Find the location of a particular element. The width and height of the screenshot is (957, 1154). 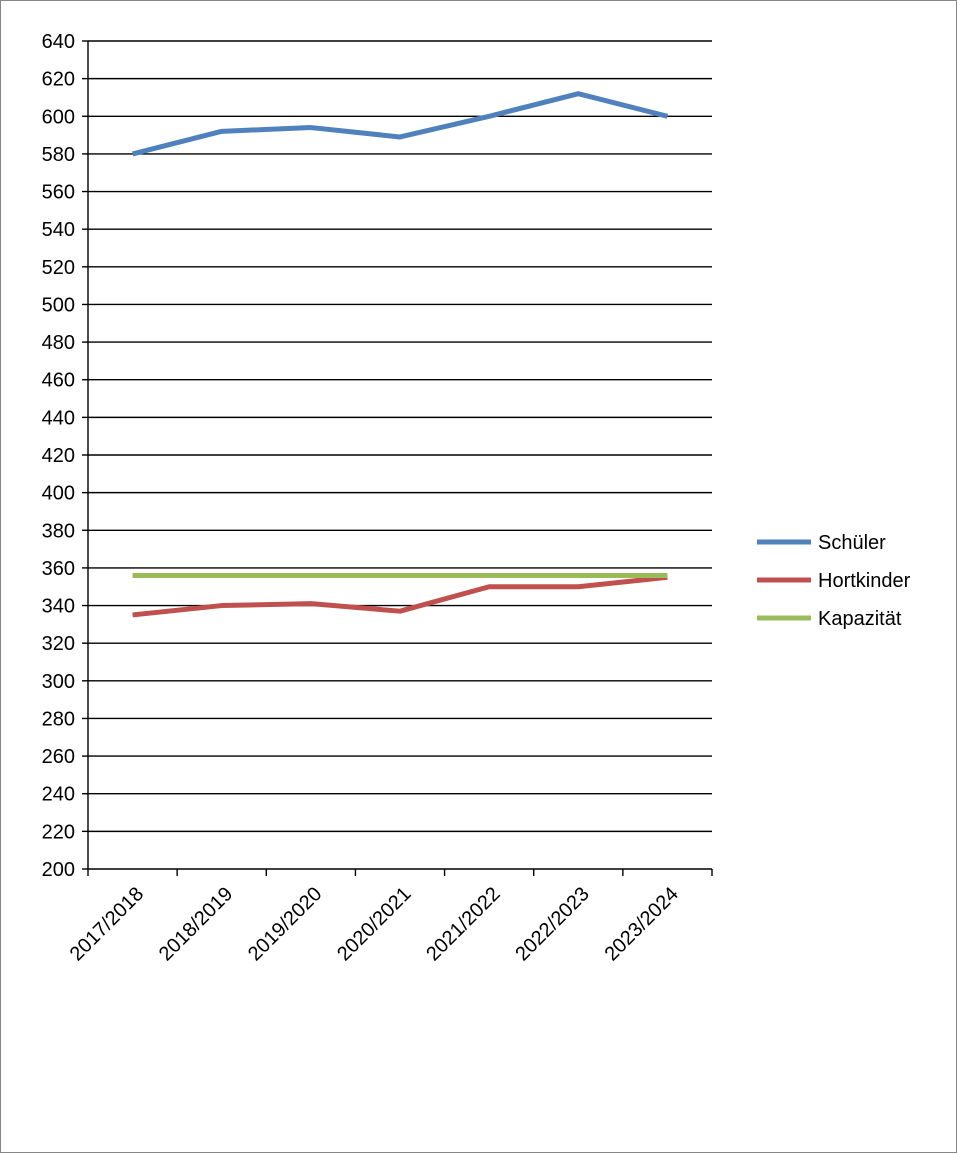

x-tick-label: 2021/2022 is located at coordinates (463, 924).